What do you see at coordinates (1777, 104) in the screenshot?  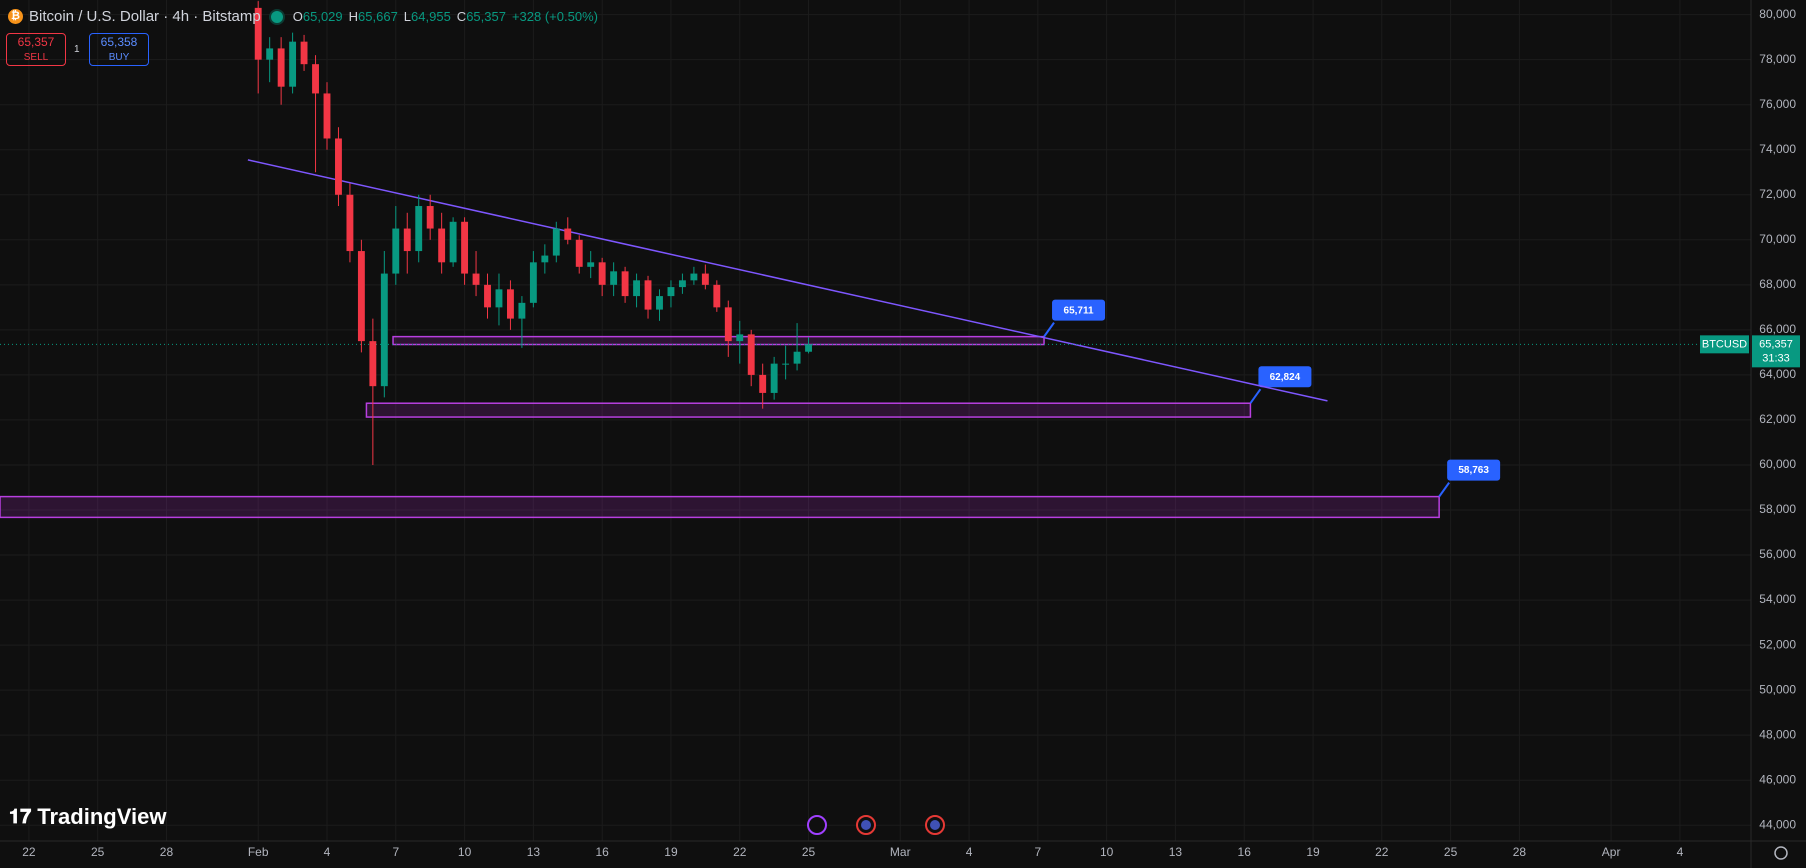 I see `y-tick-label: 76,000` at bounding box center [1777, 104].